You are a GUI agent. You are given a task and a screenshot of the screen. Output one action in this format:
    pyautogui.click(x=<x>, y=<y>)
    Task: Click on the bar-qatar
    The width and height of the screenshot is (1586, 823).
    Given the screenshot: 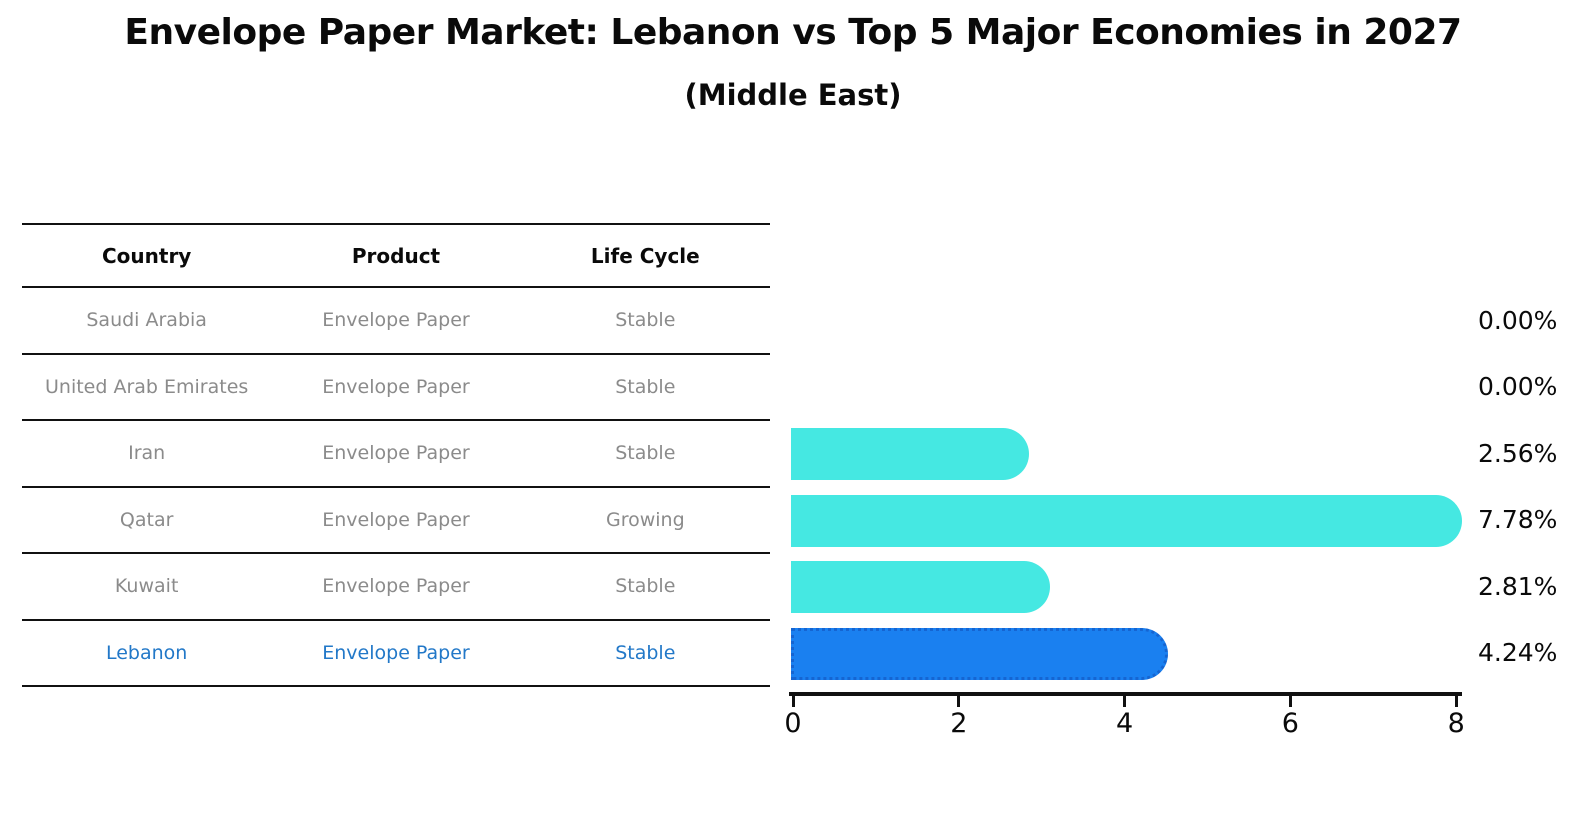 What is the action you would take?
    pyautogui.click(x=1126, y=520)
    